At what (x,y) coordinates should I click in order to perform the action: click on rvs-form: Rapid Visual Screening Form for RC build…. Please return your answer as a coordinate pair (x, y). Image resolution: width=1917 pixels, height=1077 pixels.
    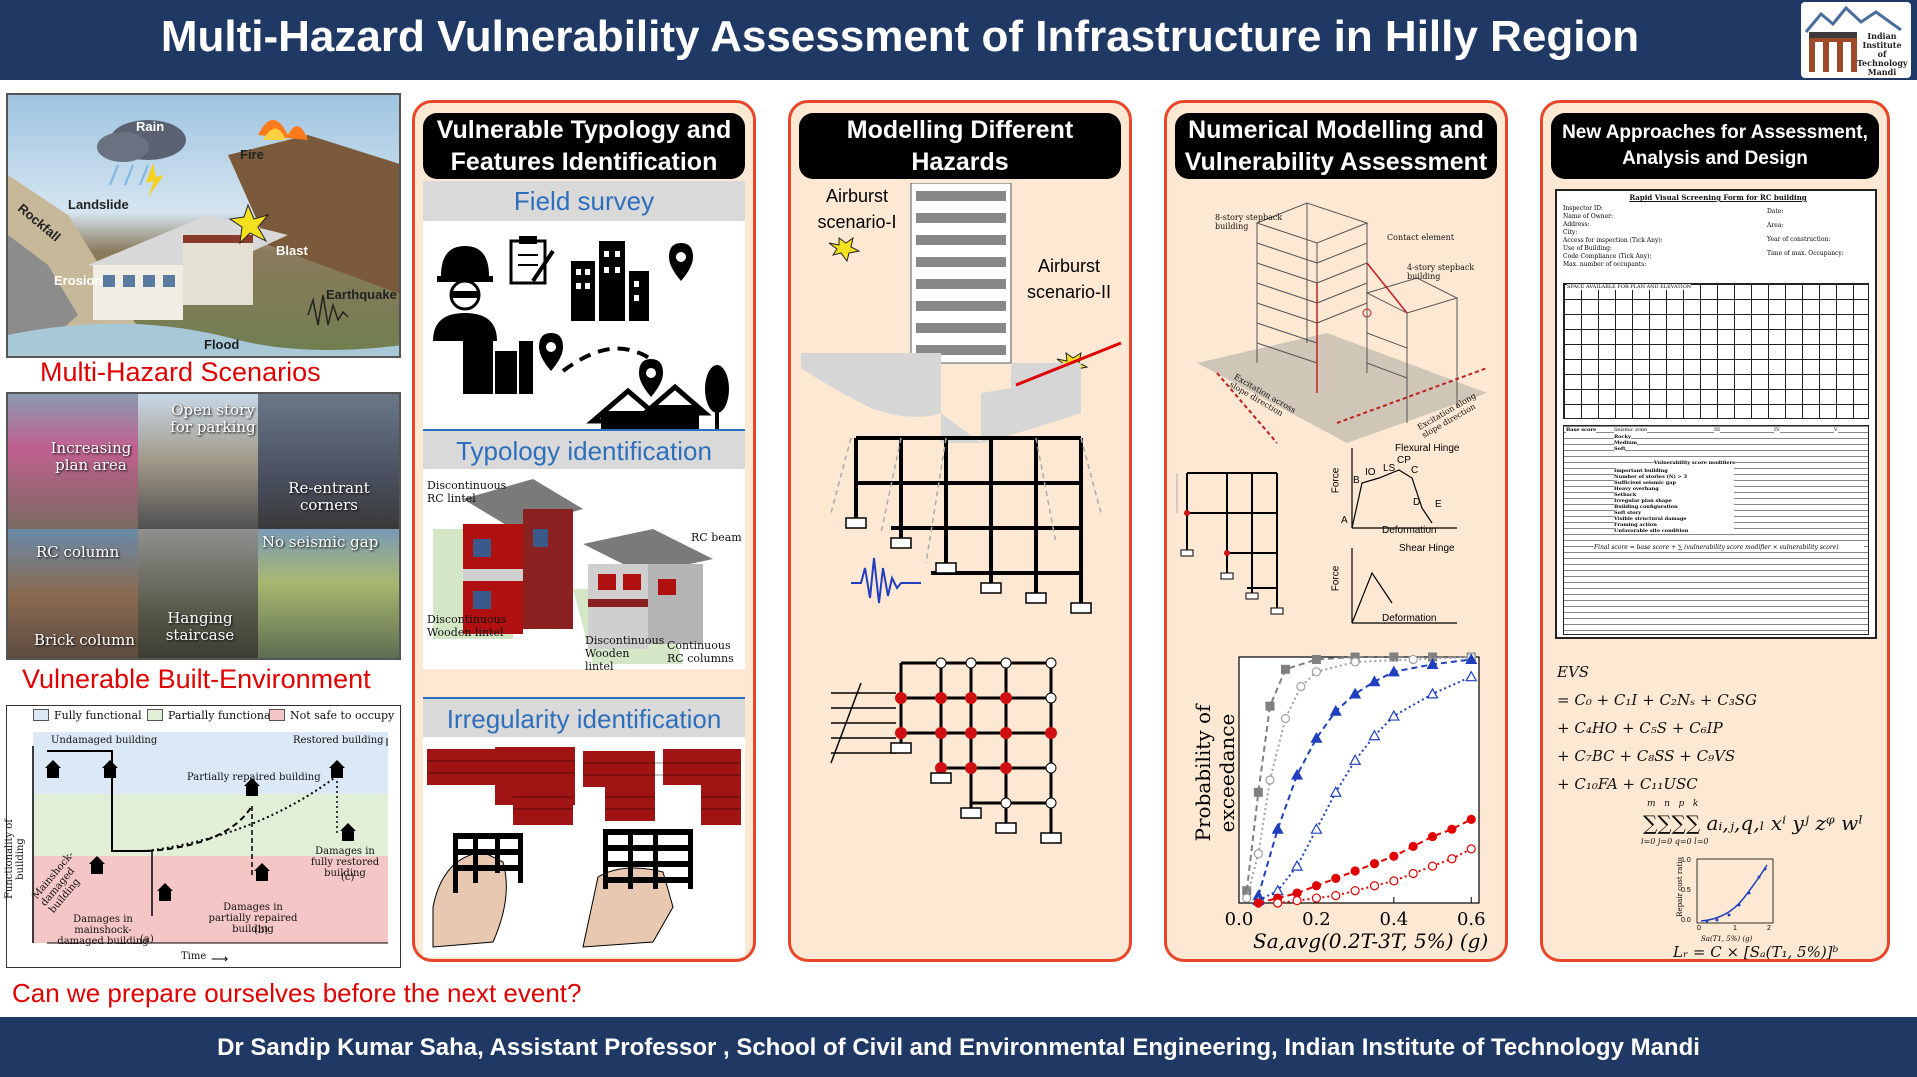
    Looking at the image, I should click on (1716, 414).